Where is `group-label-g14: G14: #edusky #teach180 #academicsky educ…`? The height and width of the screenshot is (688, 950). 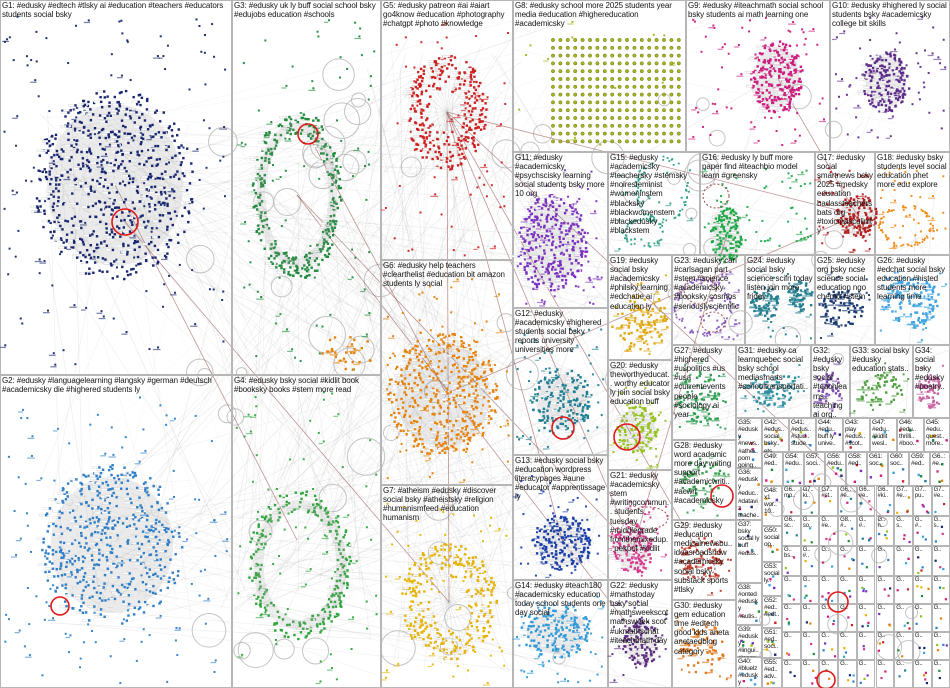 group-label-g14: G14: #edusky #teach180 #academicsky educ… is located at coordinates (560, 599).